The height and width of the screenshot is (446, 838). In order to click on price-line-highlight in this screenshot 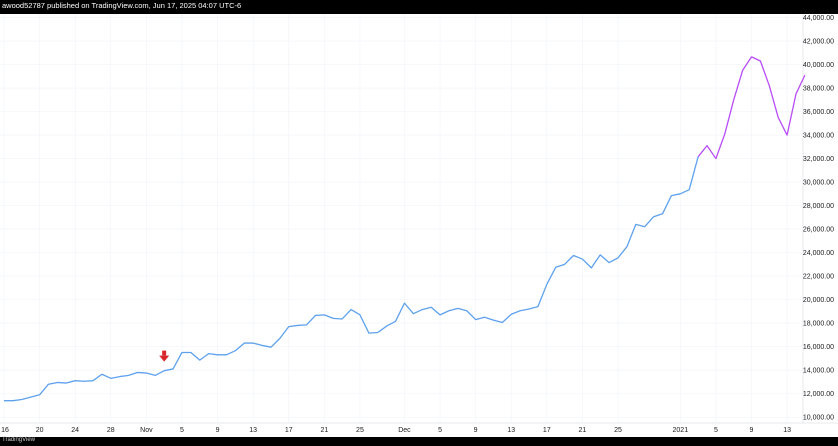, I will do `click(751, 108)`.